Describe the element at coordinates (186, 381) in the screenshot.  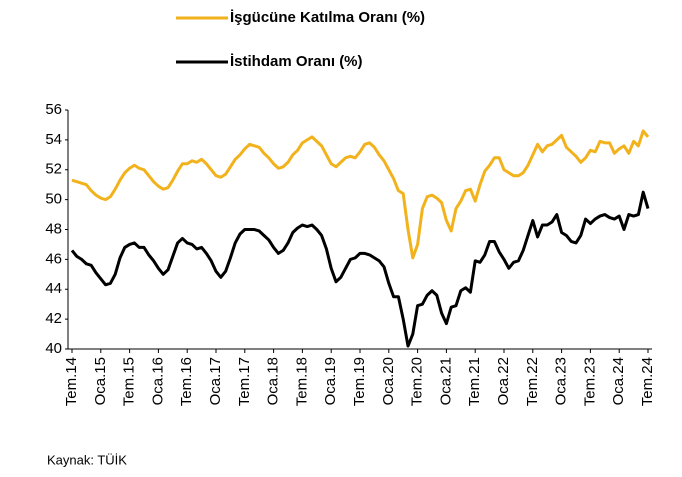
I see `x-tick-label: Tem.16` at that location.